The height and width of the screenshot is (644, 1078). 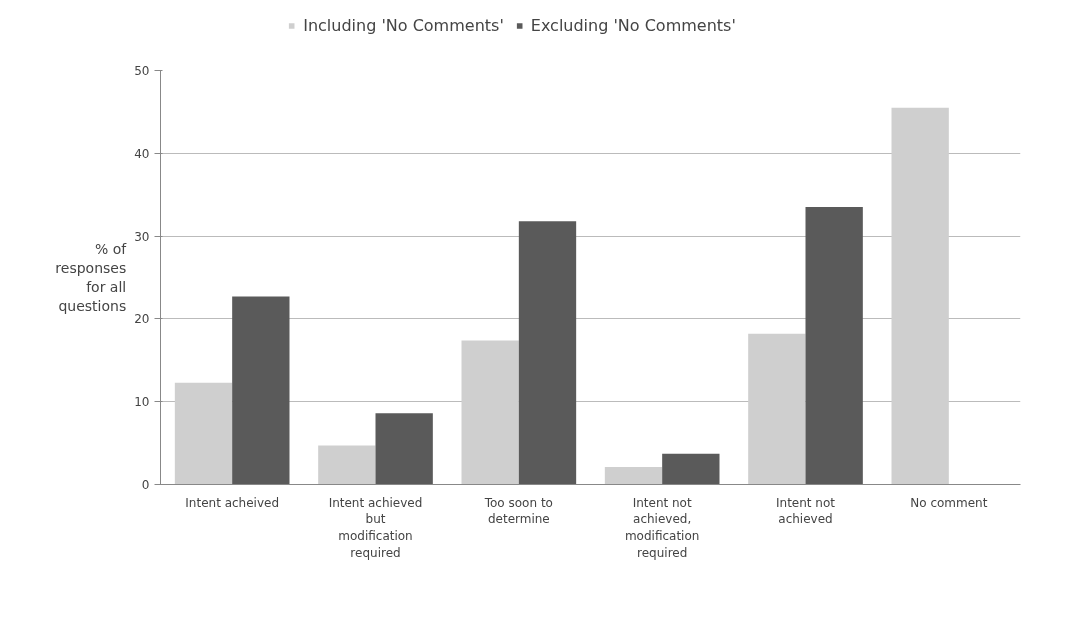 What do you see at coordinates (142, 402) in the screenshot?
I see `y-tick-label: 10` at bounding box center [142, 402].